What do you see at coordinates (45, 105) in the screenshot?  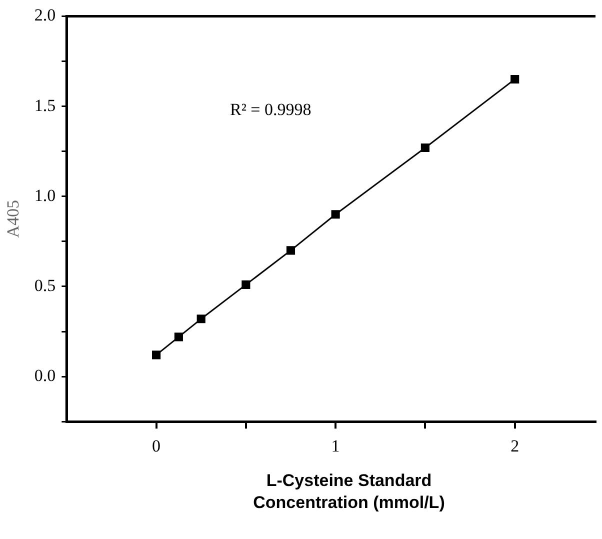 I see `y-tick-label: 1.5` at bounding box center [45, 105].